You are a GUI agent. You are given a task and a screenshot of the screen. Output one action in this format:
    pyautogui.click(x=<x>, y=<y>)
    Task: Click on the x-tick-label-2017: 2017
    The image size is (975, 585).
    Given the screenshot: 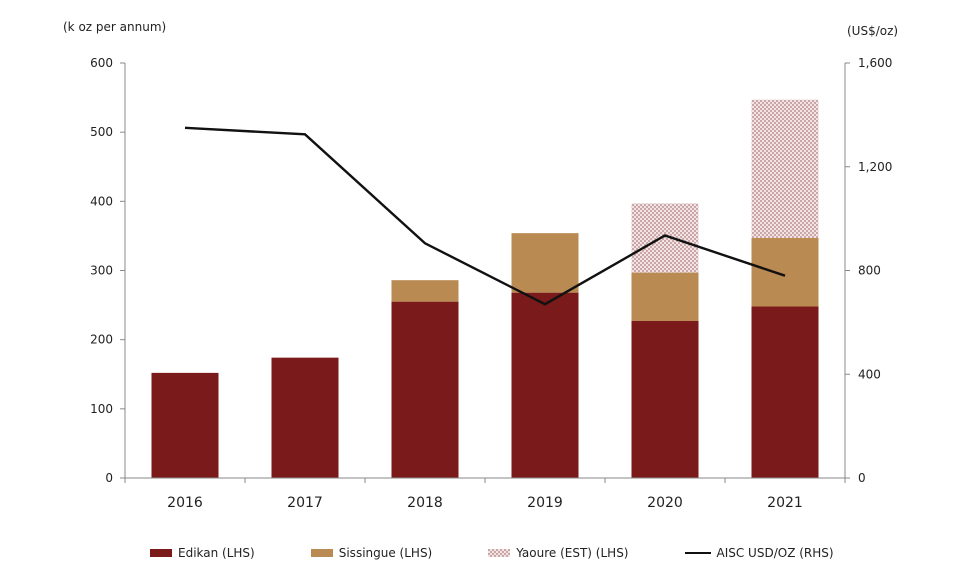 What is the action you would take?
    pyautogui.click(x=305, y=503)
    